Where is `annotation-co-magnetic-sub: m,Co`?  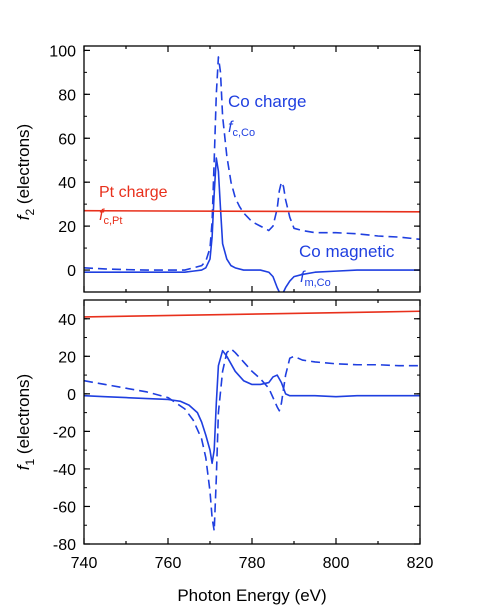 annotation-co-magnetic-sub: m,Co is located at coordinates (317, 283).